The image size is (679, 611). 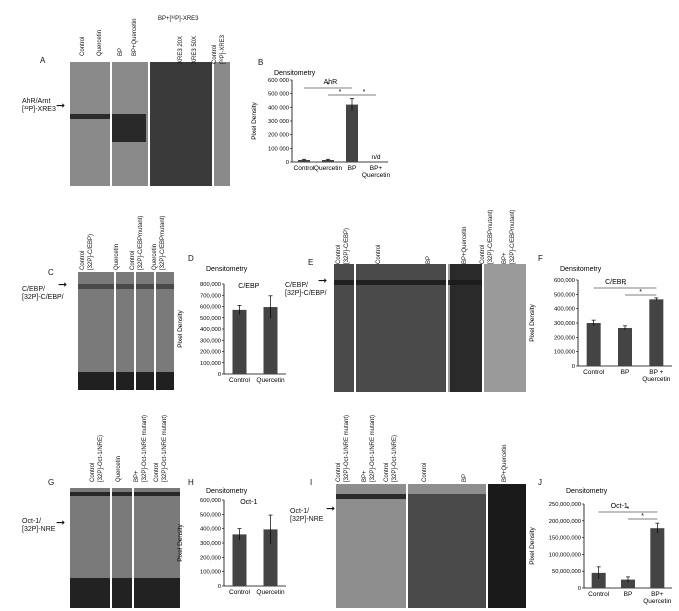 I want to click on panel-letter-j: J, so click(x=540, y=482).